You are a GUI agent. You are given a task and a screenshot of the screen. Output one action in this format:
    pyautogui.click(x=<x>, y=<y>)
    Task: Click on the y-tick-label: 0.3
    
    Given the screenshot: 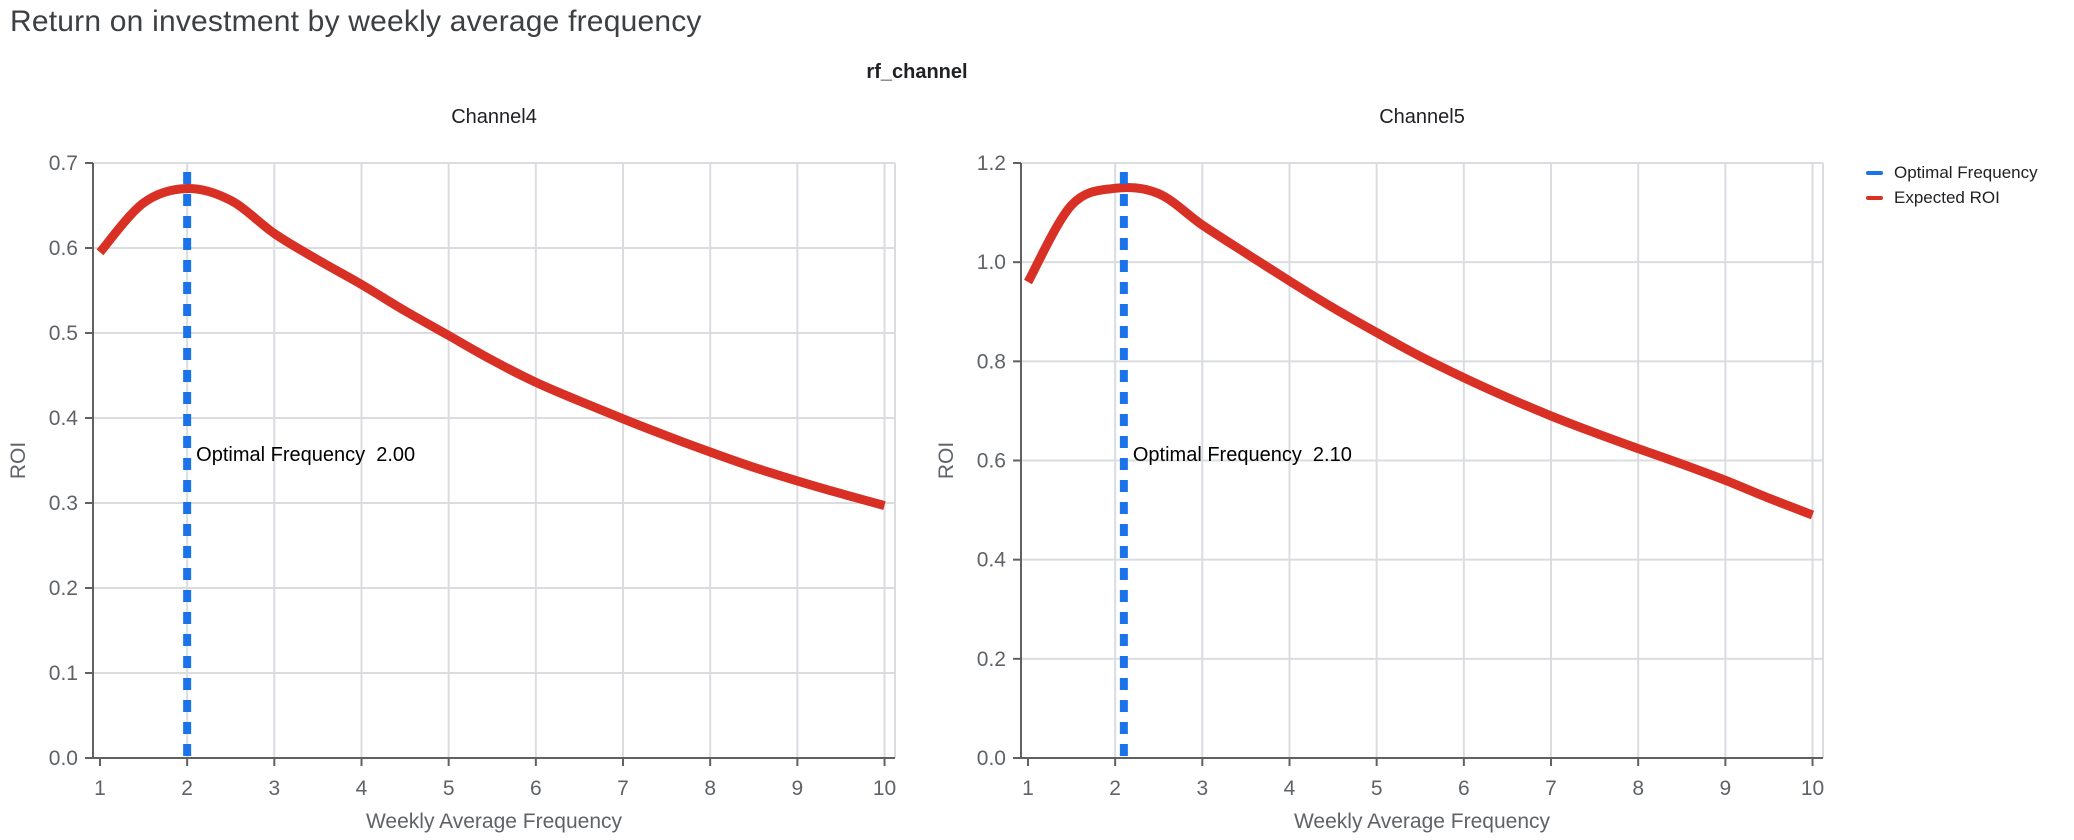 What is the action you would take?
    pyautogui.click(x=63, y=503)
    